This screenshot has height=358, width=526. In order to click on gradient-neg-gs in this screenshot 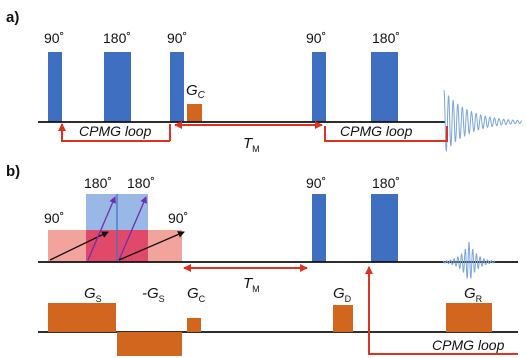, I will do `click(149, 344)`.